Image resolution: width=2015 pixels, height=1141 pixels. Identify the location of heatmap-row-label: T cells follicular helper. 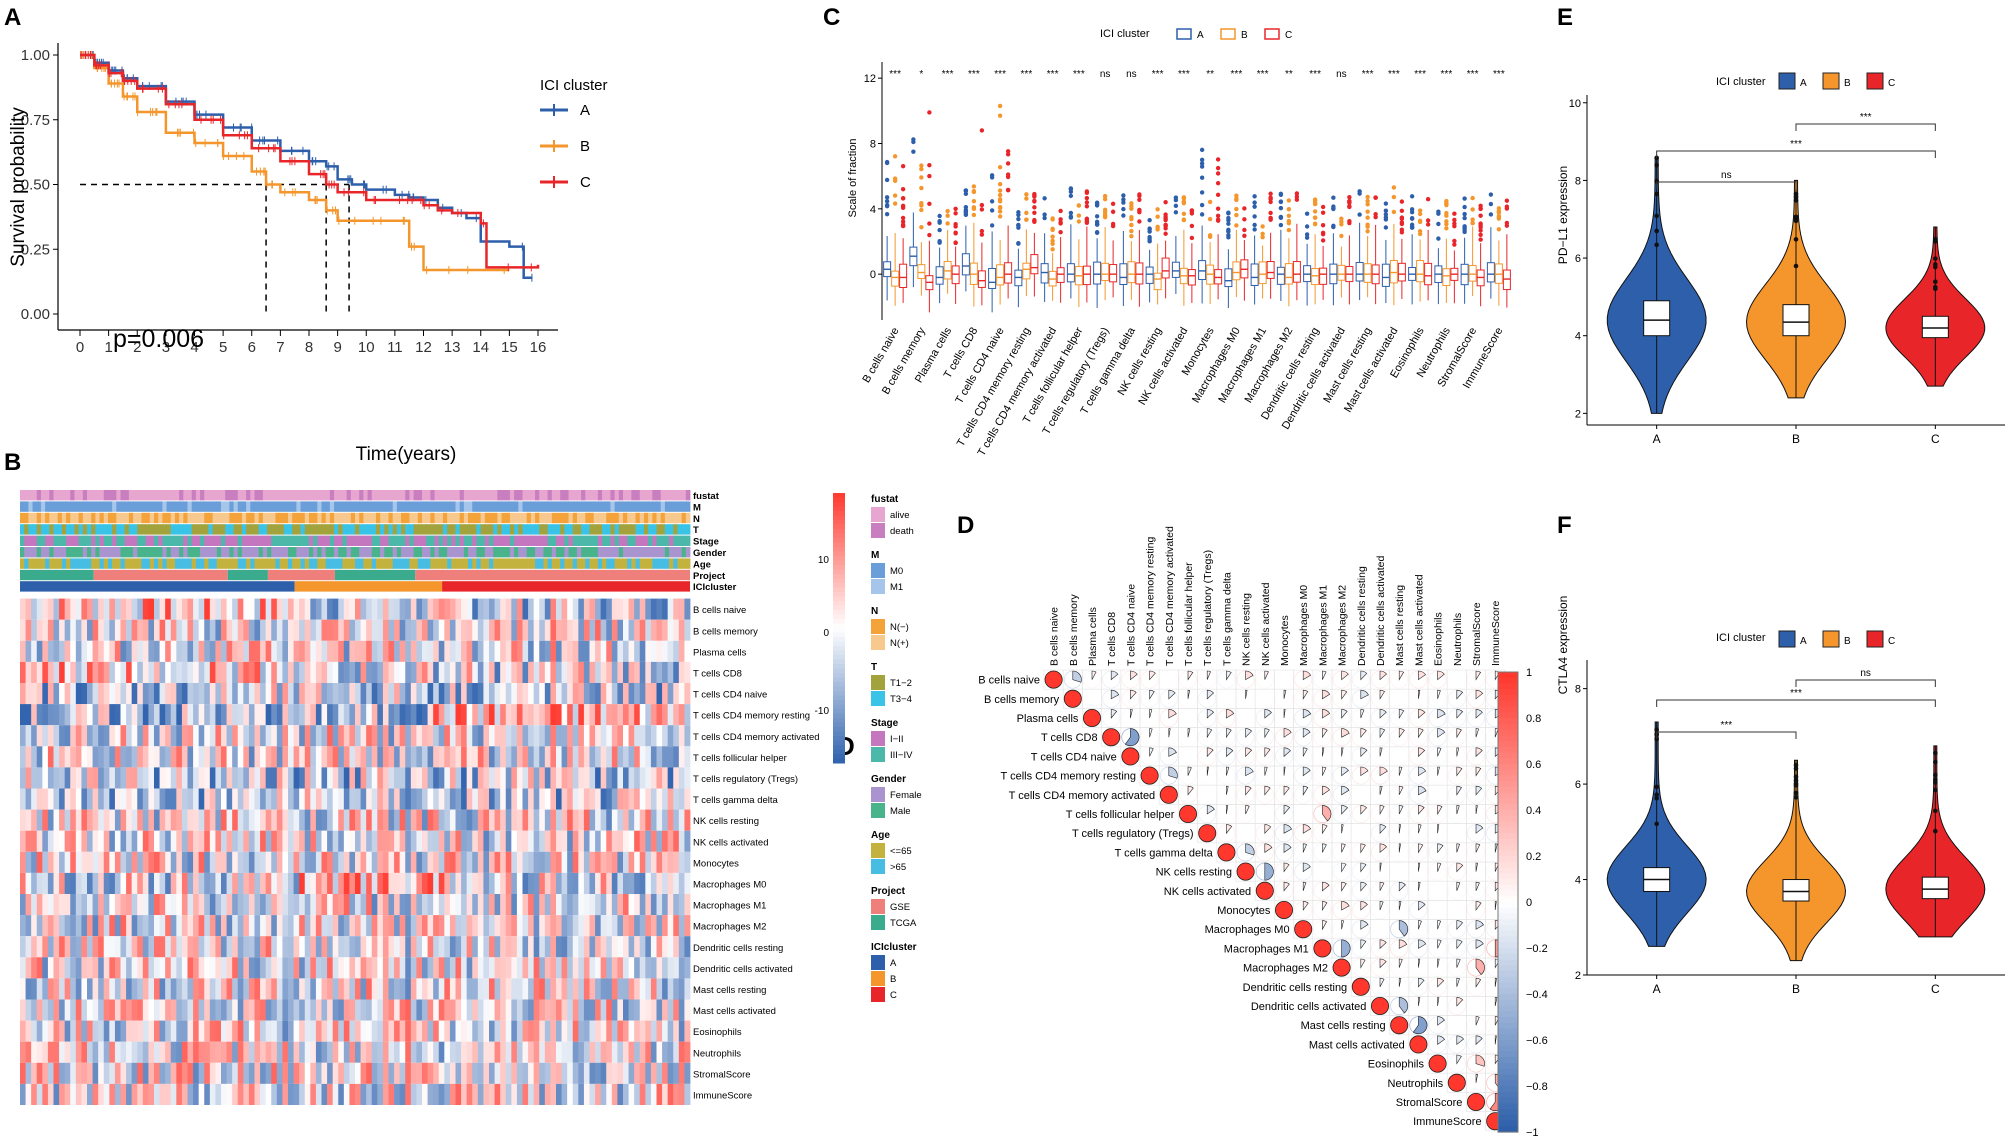
(740, 758).